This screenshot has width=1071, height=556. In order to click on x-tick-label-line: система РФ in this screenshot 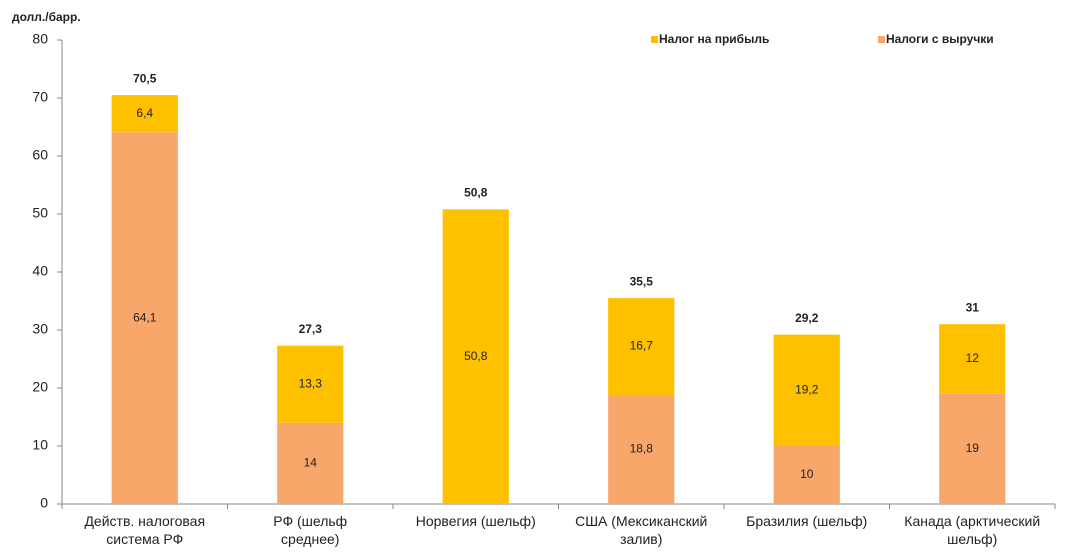, I will do `click(144, 539)`.